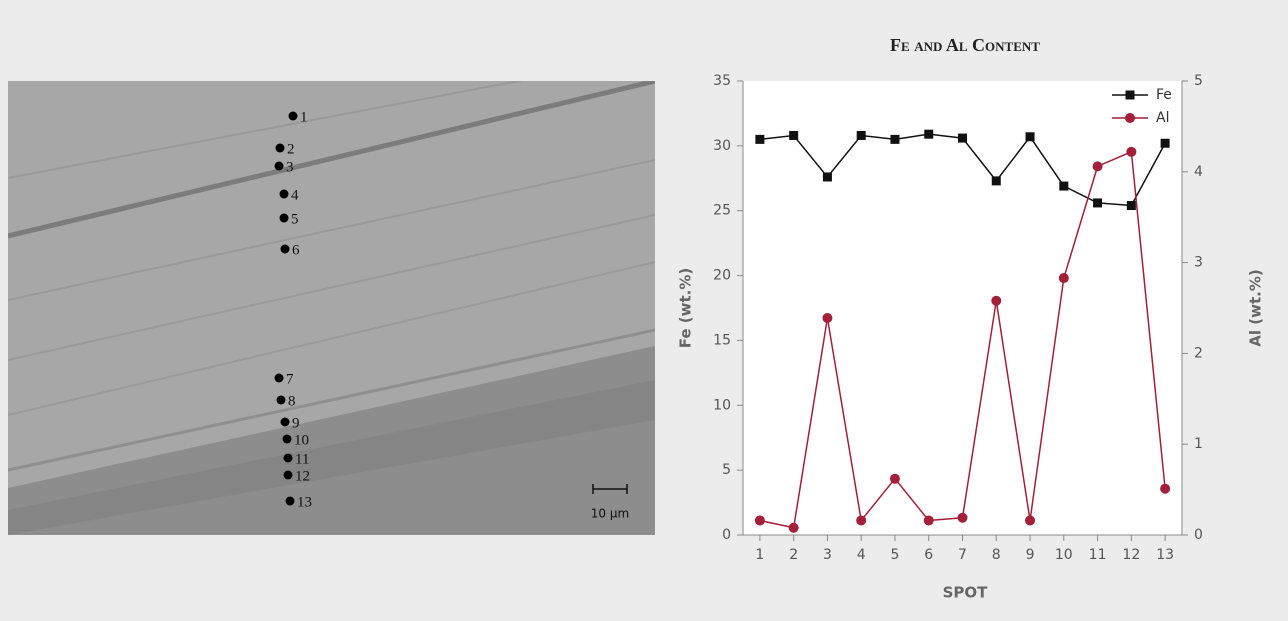  I want to click on spot-label: 13, so click(304, 502).